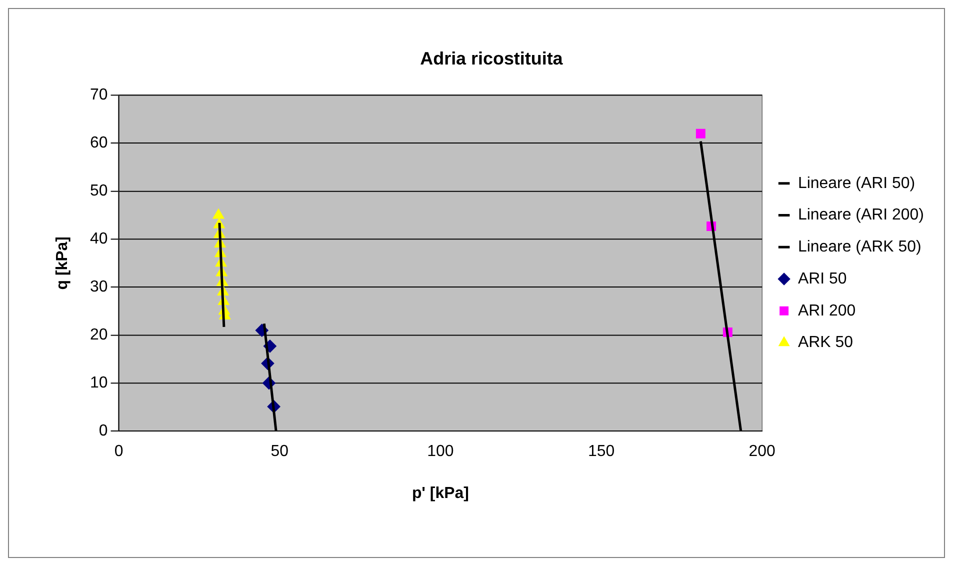  I want to click on y-tick-label: 30, so click(99, 287).